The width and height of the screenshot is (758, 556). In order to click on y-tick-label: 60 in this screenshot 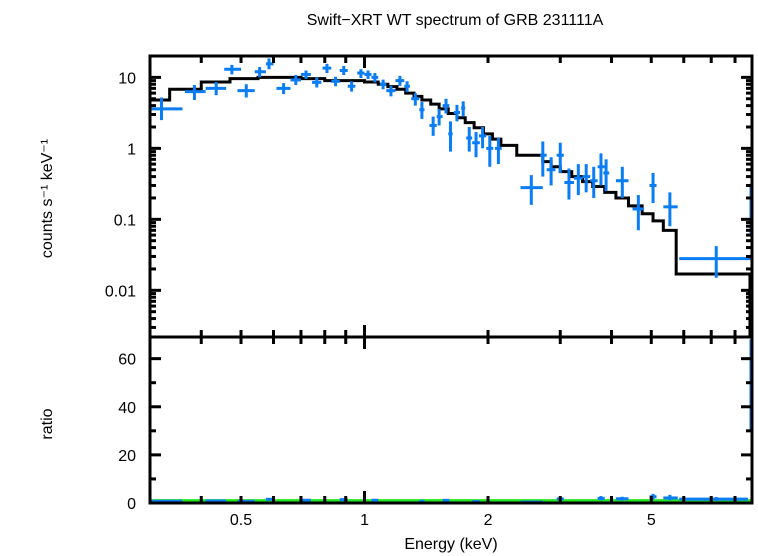, I will do `click(127, 360)`.